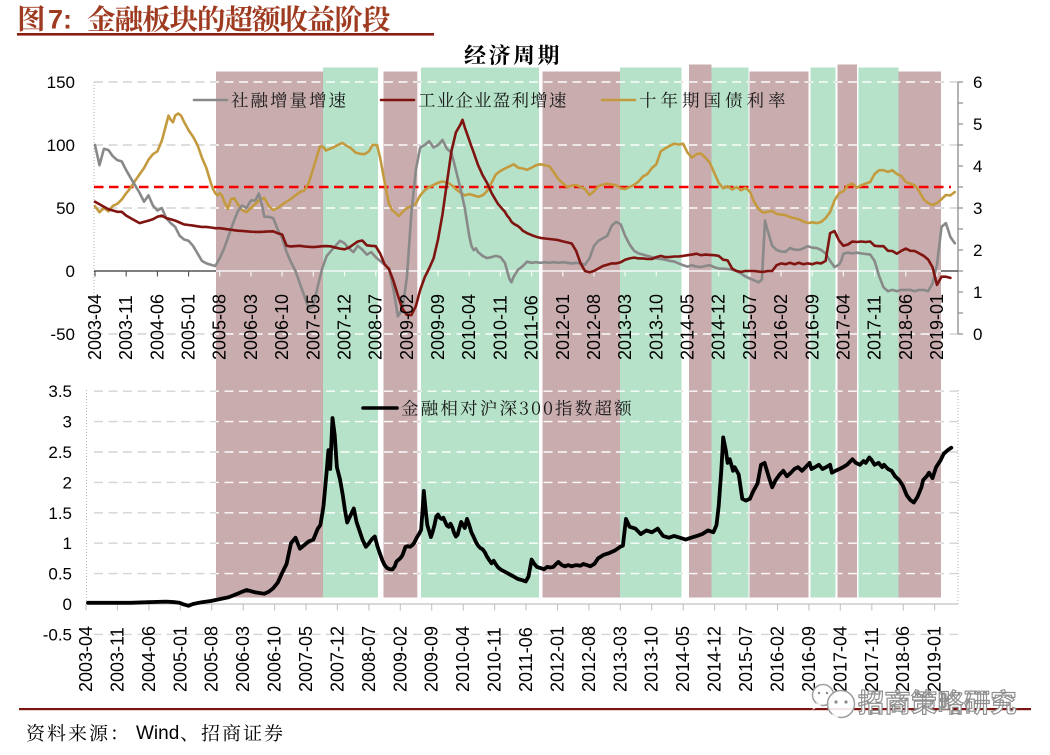 This screenshot has width=1050, height=755. I want to click on svg-text: 100, so click(61, 145).